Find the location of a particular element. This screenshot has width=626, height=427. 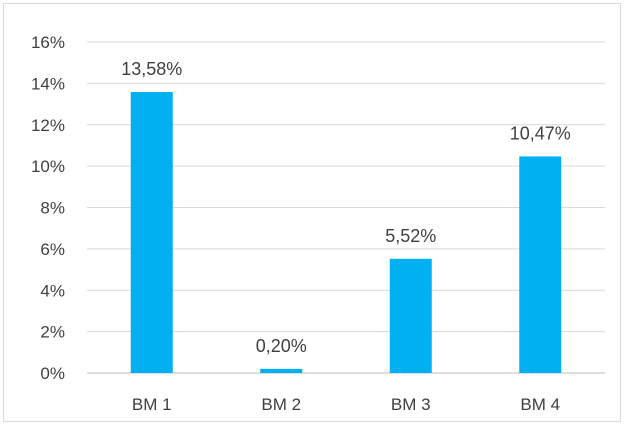

data-label: 5,52% is located at coordinates (410, 236).